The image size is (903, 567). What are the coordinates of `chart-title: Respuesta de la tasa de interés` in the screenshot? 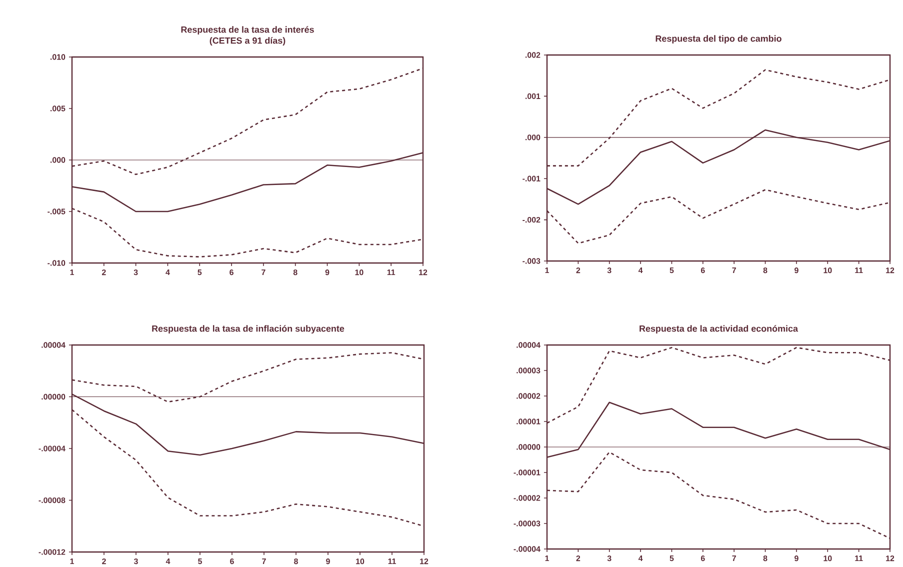 It's located at (247, 30).